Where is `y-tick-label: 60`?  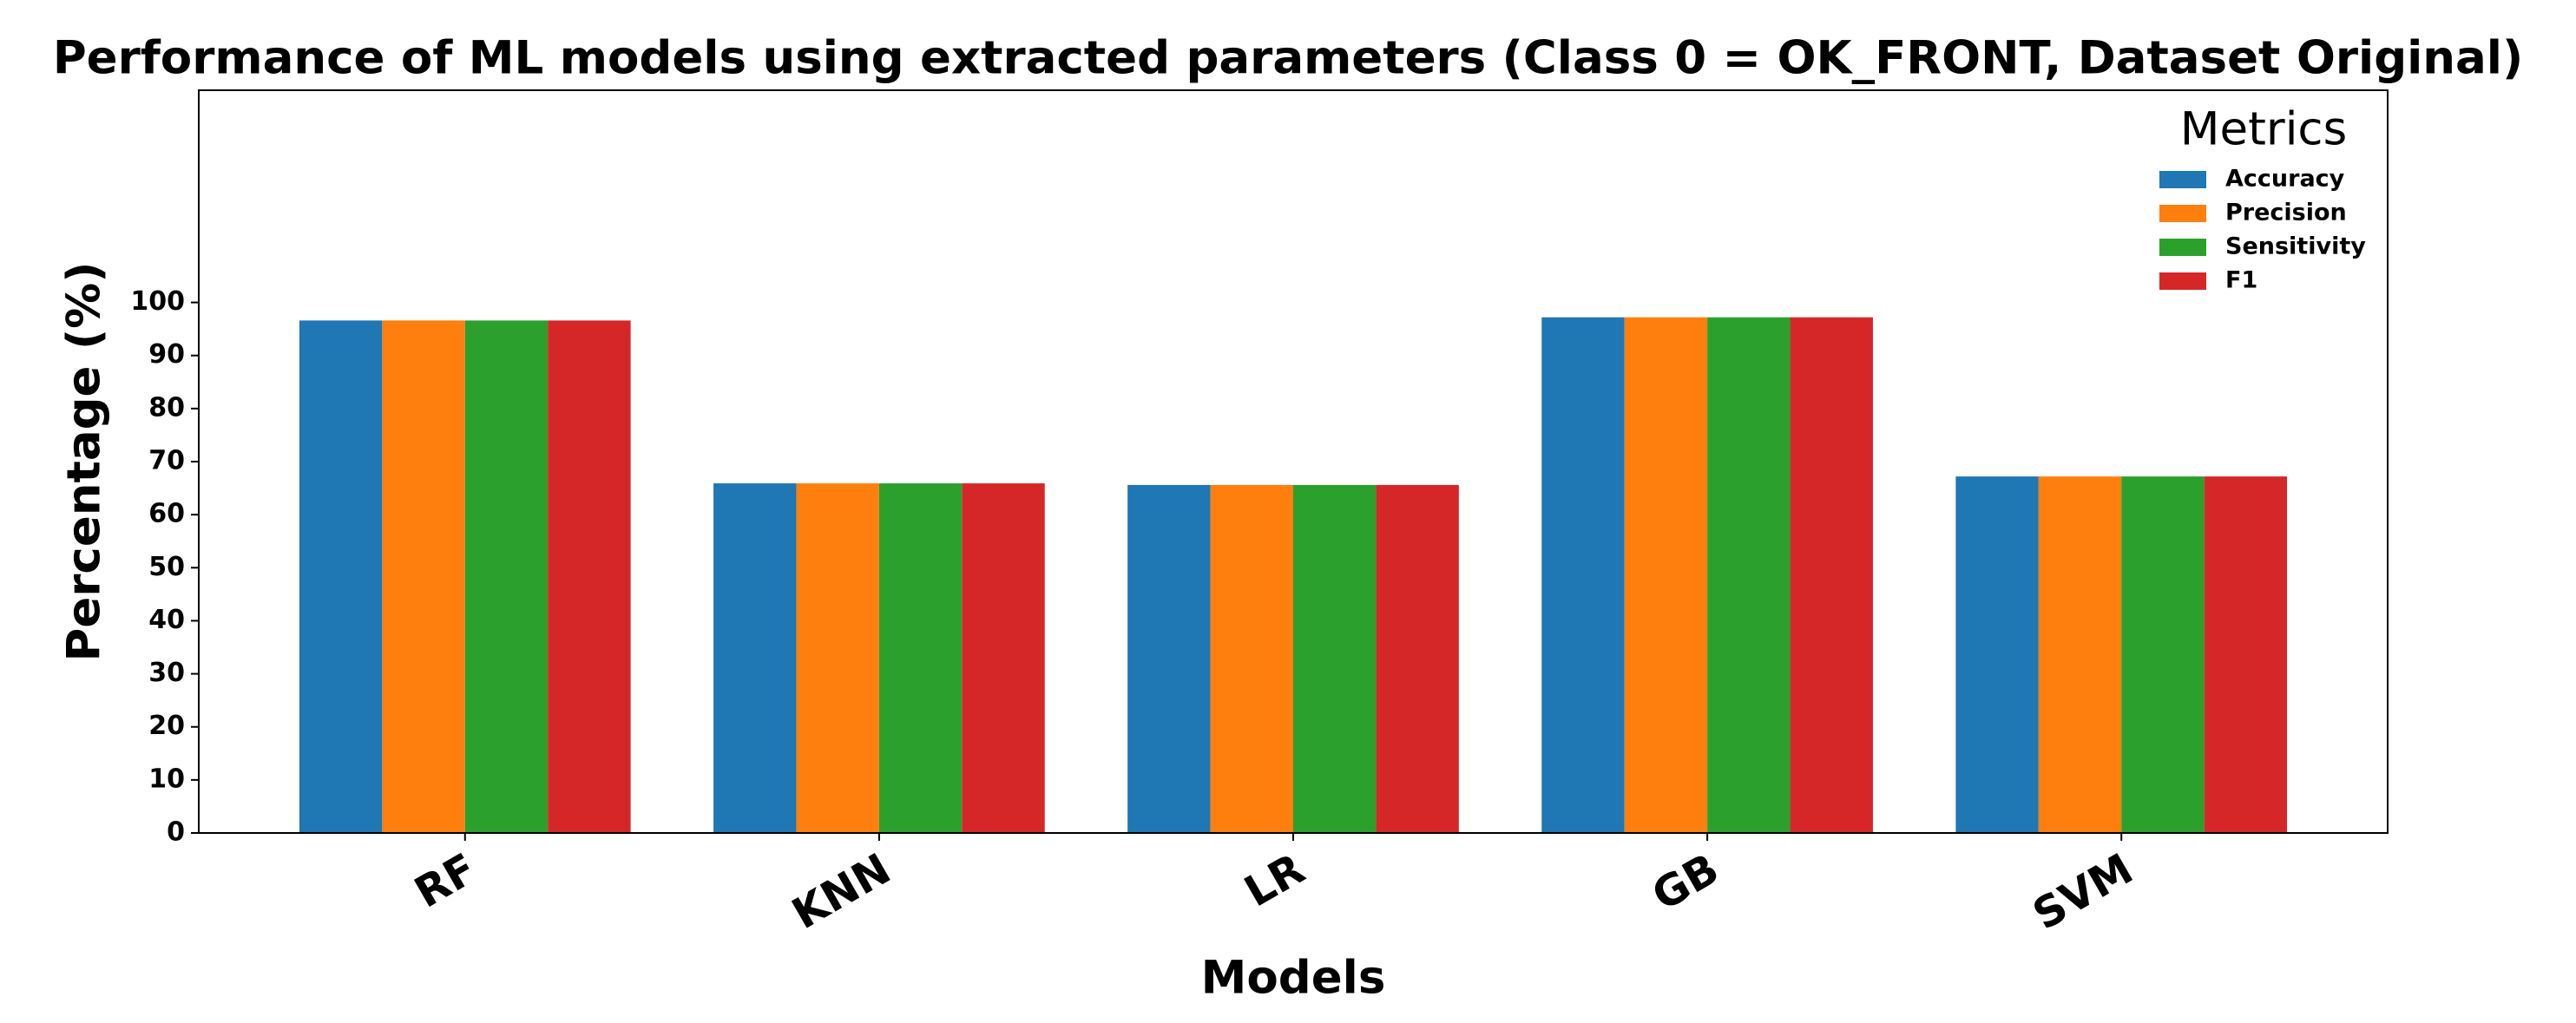 y-tick-label: 60 is located at coordinates (166, 514).